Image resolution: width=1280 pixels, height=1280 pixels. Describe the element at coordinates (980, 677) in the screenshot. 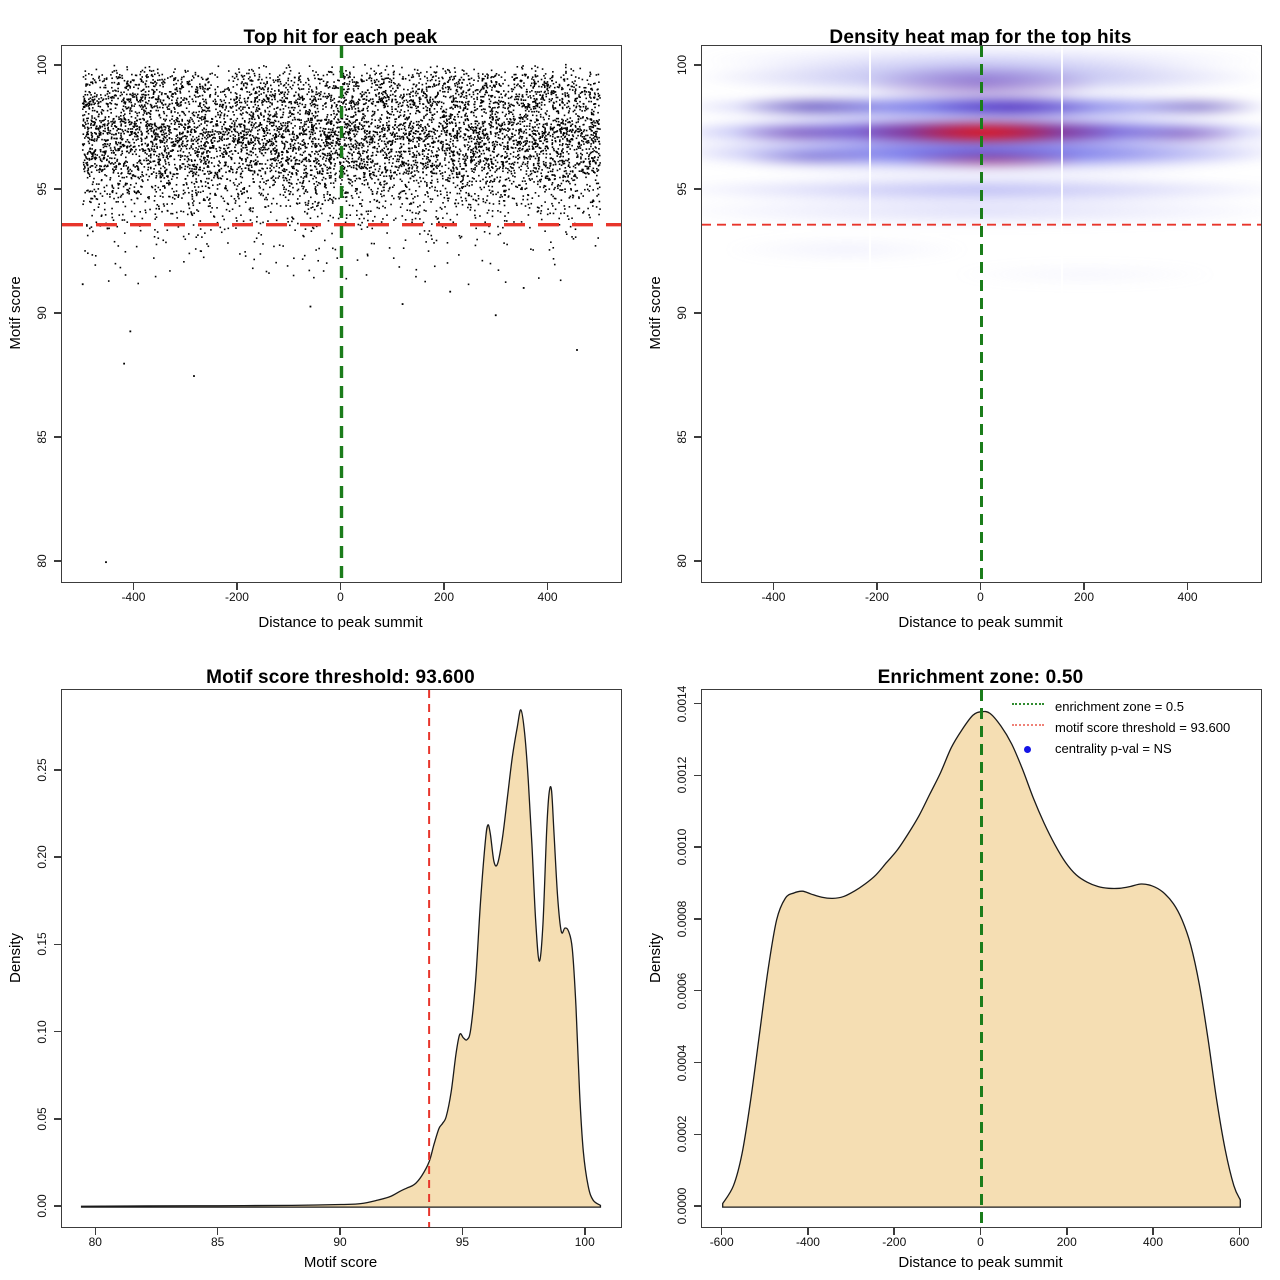

I see `panel-title: Enrichment zone: 0.50` at that location.